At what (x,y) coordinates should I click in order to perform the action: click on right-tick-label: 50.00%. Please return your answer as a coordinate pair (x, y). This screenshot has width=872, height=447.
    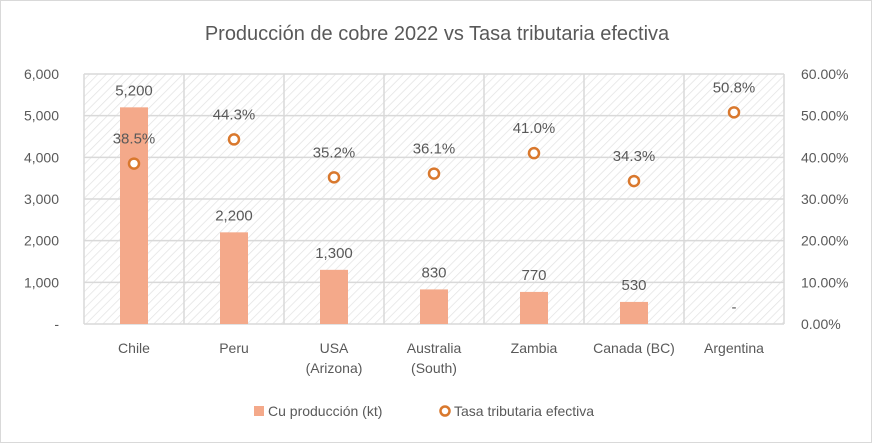
    Looking at the image, I should click on (824, 116).